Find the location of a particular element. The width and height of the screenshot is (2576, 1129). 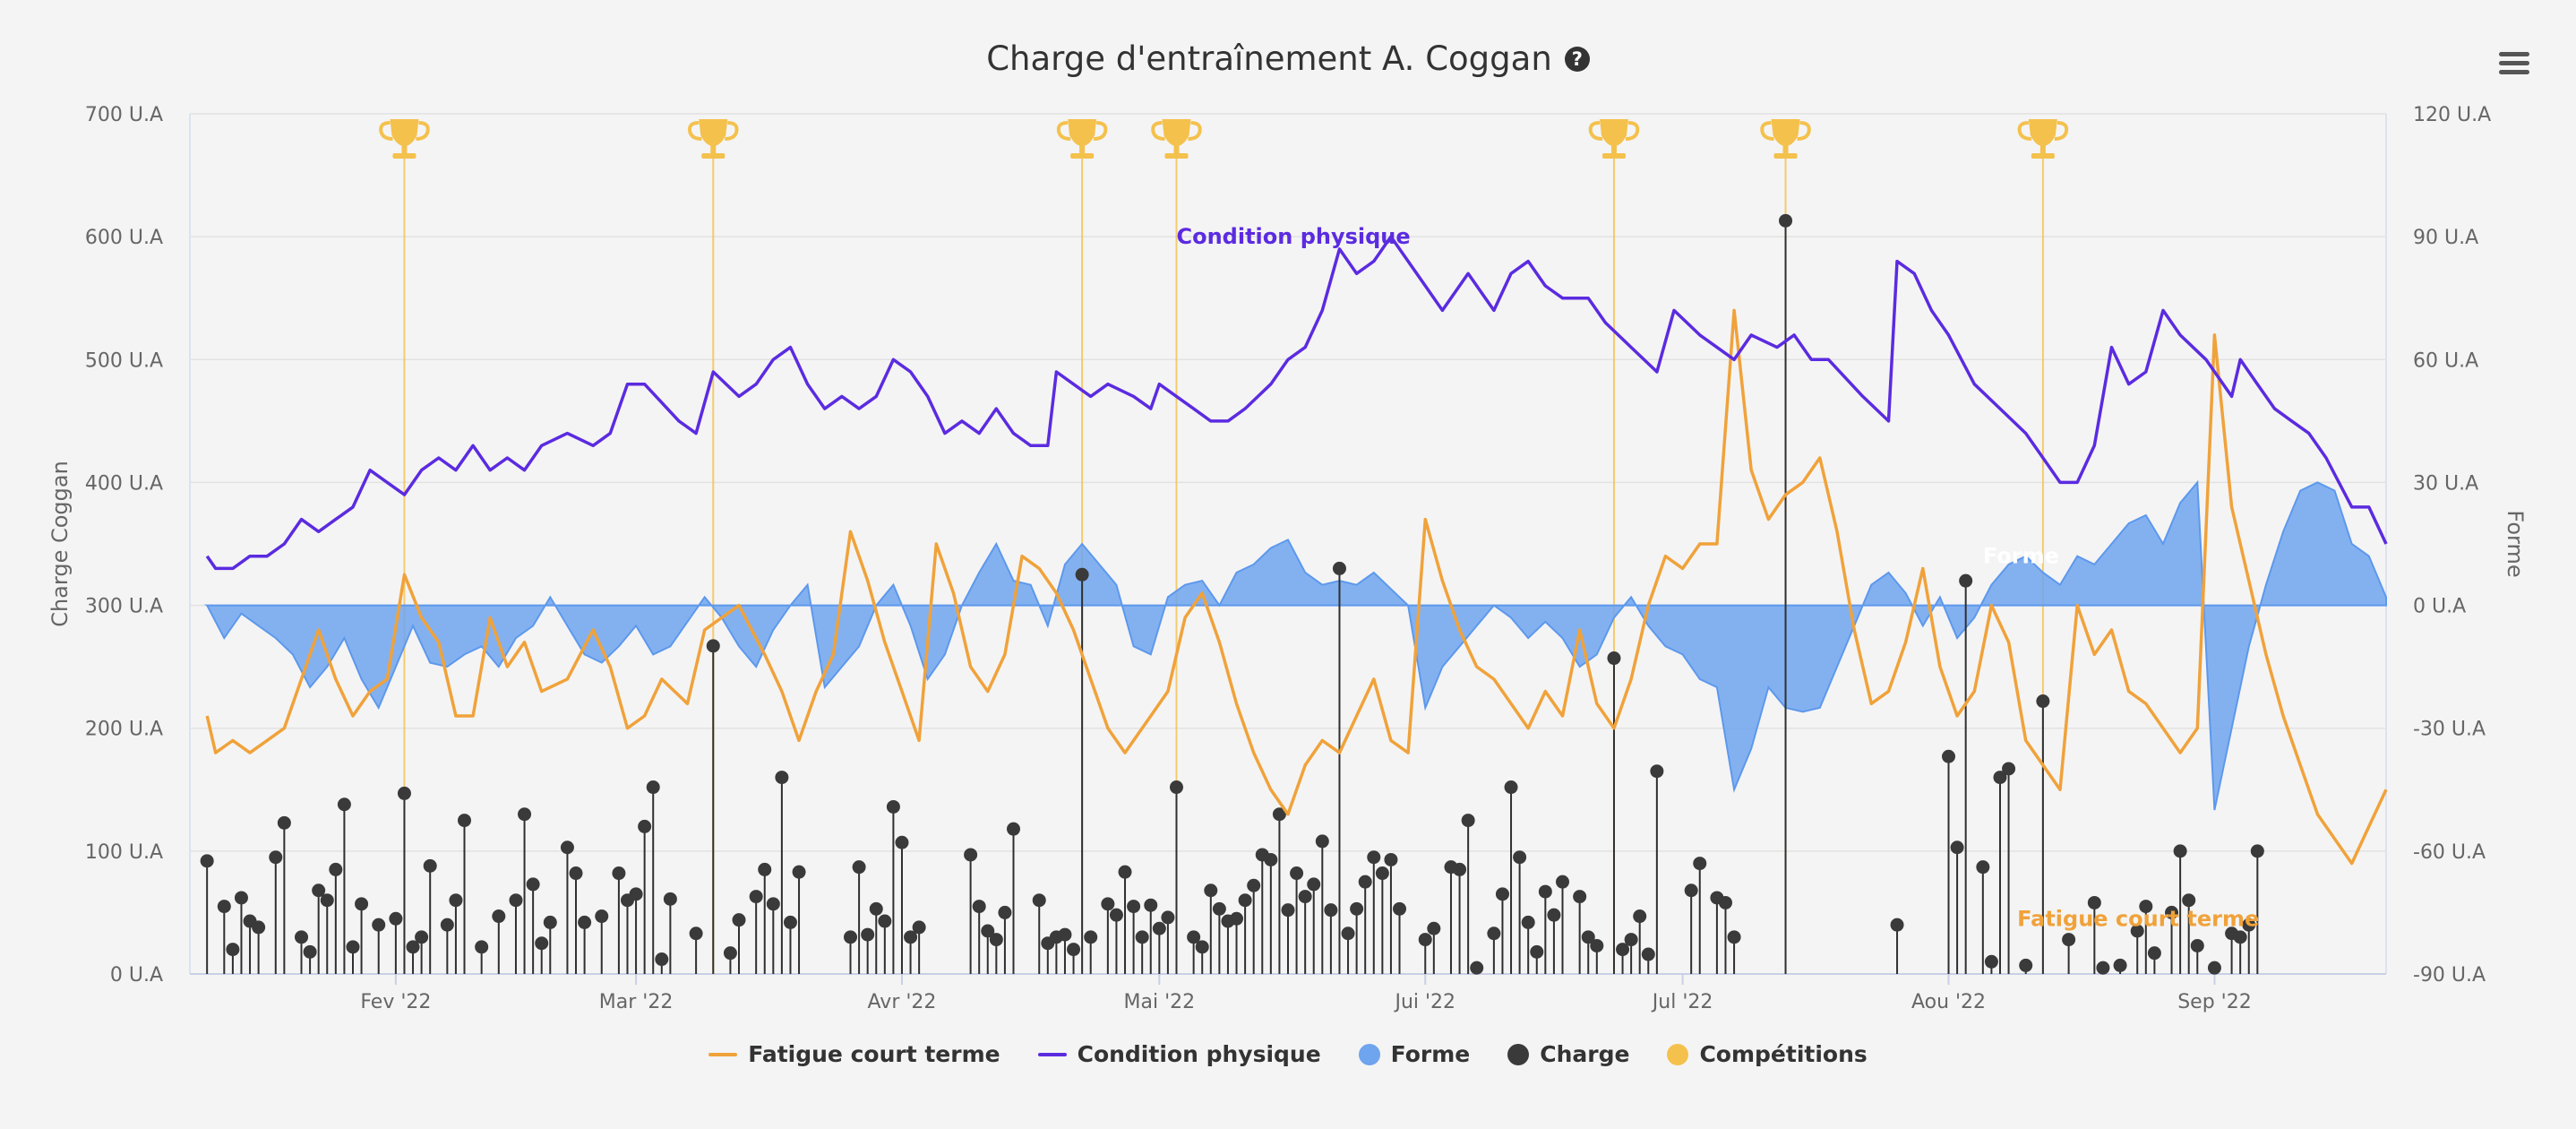

legend-competitions-label: Compétitions is located at coordinates (1783, 1054).